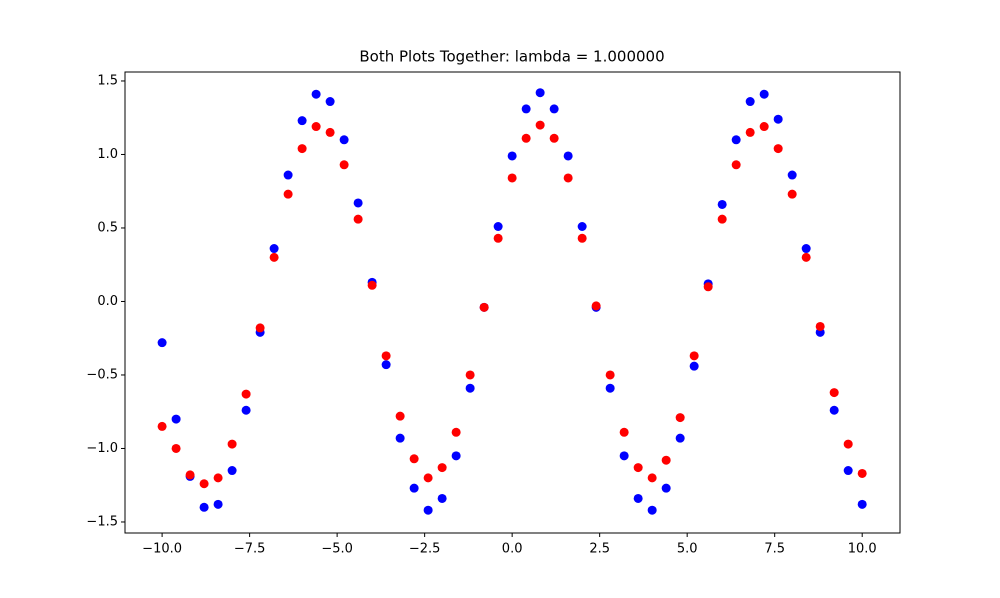 Image resolution: width=1000 pixels, height=598 pixels. Describe the element at coordinates (102, 374) in the screenshot. I see `y-tick-label: −0.5` at that location.